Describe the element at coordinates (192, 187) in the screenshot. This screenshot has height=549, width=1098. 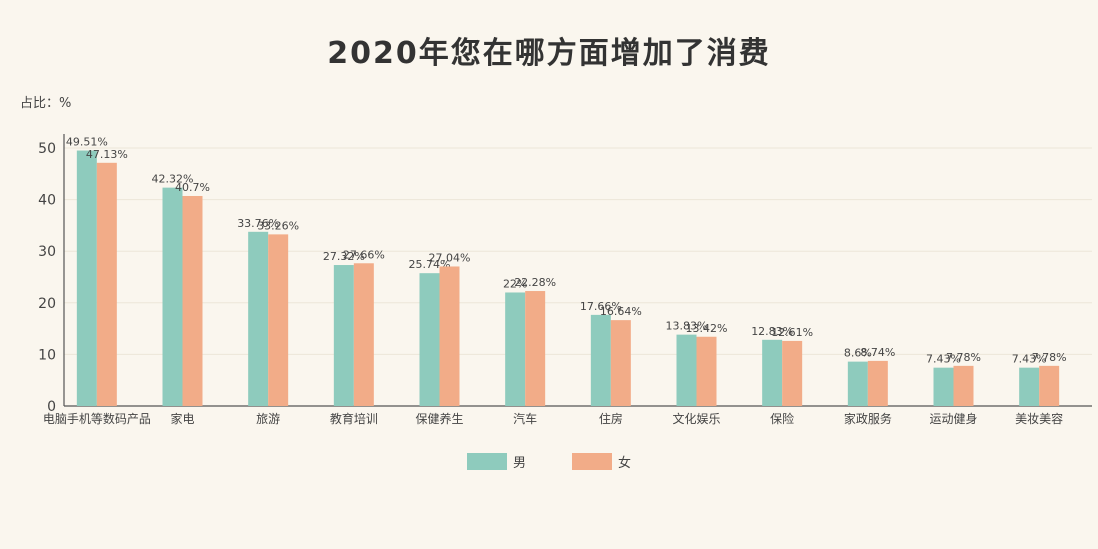
I see `data-label: 40.7%` at that location.